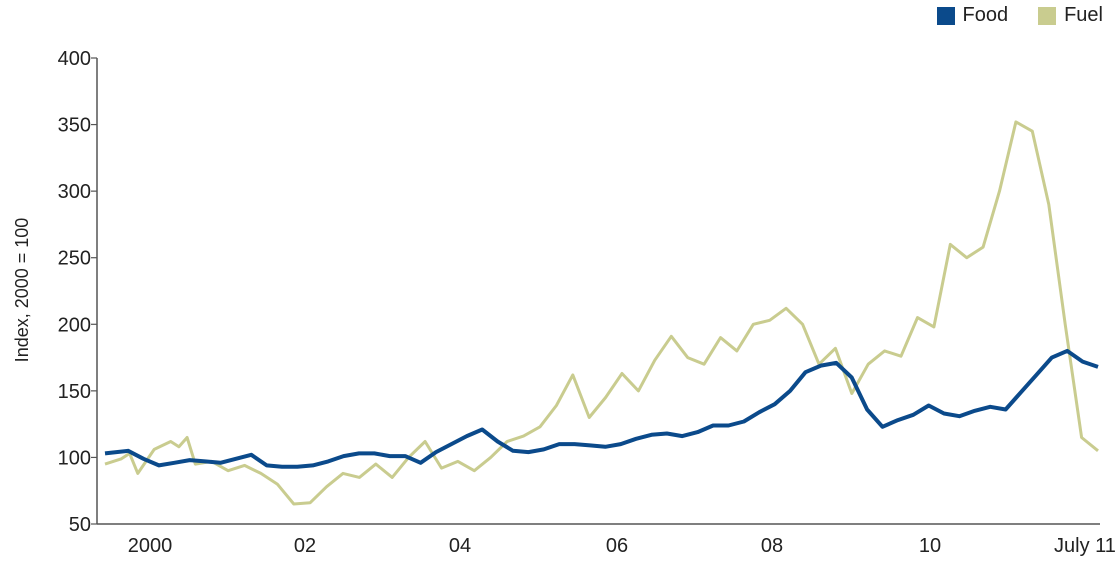 The image size is (1117, 562). Describe the element at coordinates (74, 126) in the screenshot. I see `y-tick-label: 350` at that location.